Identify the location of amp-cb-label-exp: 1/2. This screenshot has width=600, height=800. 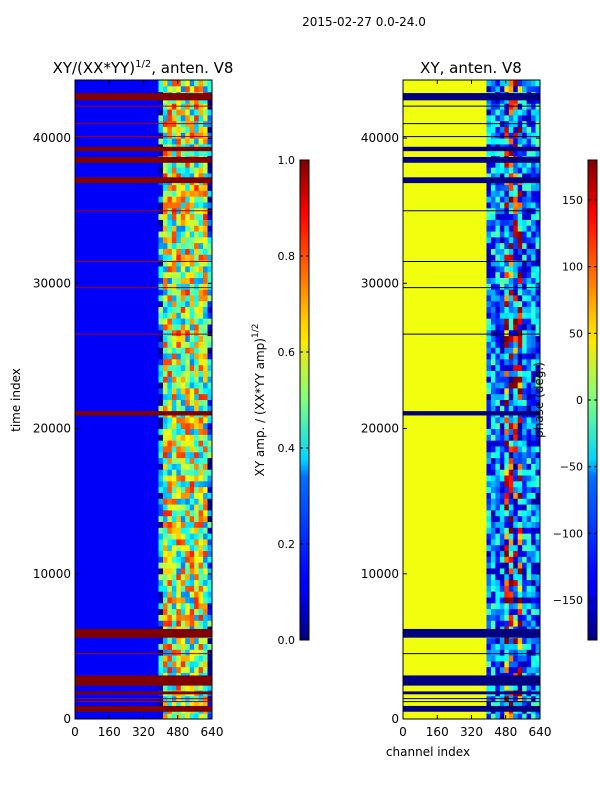
(256, 331).